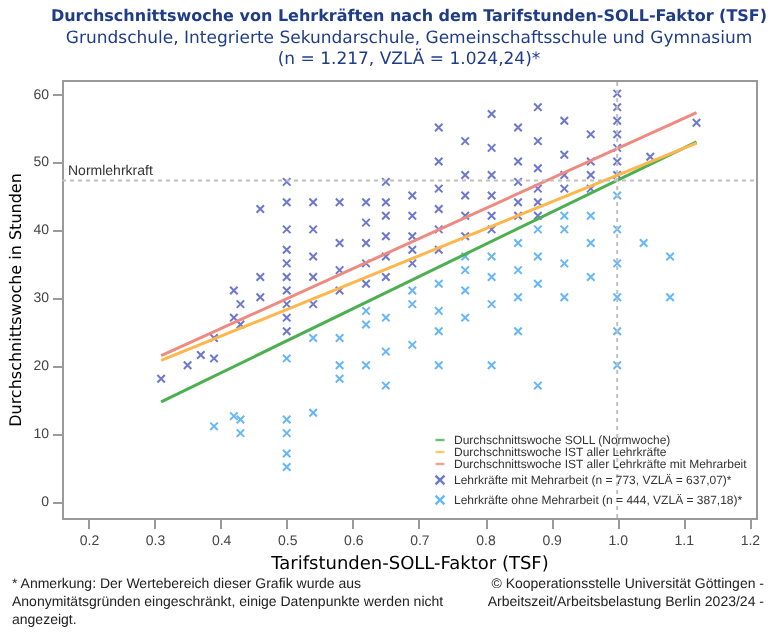 This screenshot has height=640, width=776. Describe the element at coordinates (16, 300) in the screenshot. I see `y-axis-title: Durchschnittswoche in Stunden` at that location.